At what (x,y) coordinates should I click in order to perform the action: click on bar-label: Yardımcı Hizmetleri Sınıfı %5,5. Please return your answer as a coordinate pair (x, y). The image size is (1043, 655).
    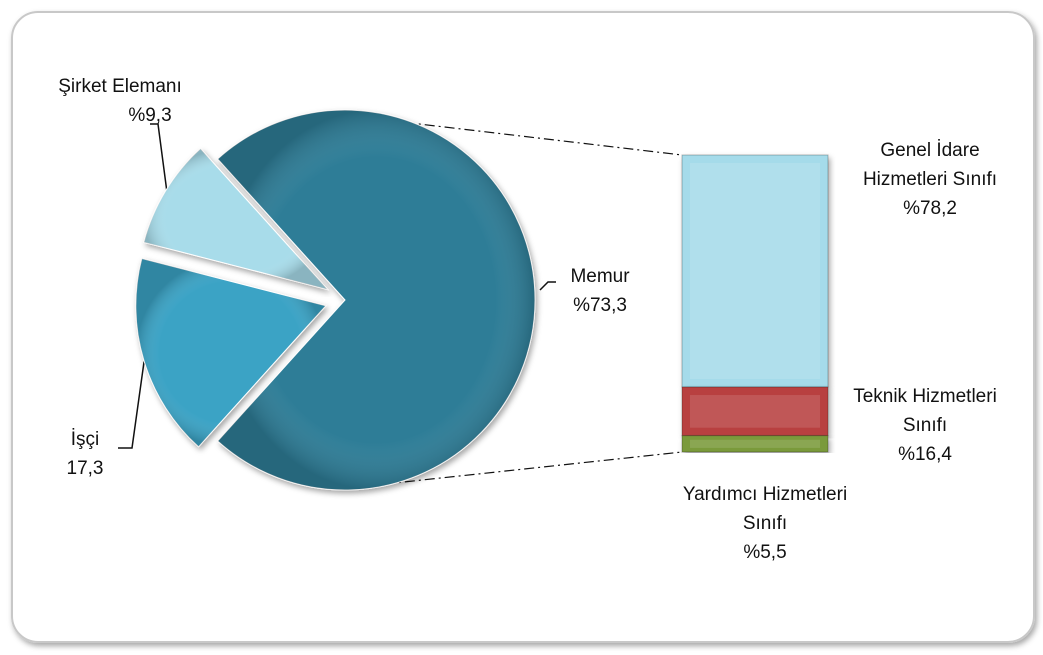
    Looking at the image, I should click on (765, 523).